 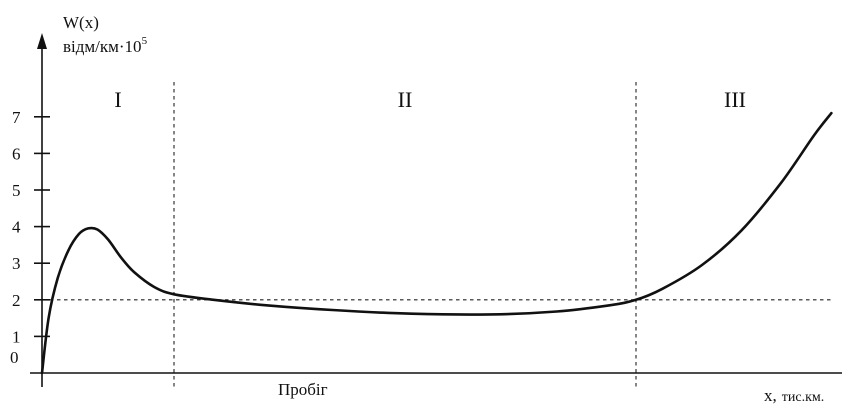 What do you see at coordinates (117, 99) in the screenshot?
I see `zone-label-1: I` at bounding box center [117, 99].